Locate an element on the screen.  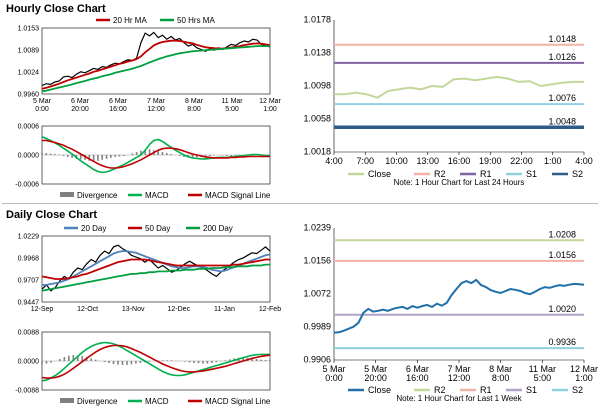
legend-1-label: 50 Day is located at coordinates (157, 228).